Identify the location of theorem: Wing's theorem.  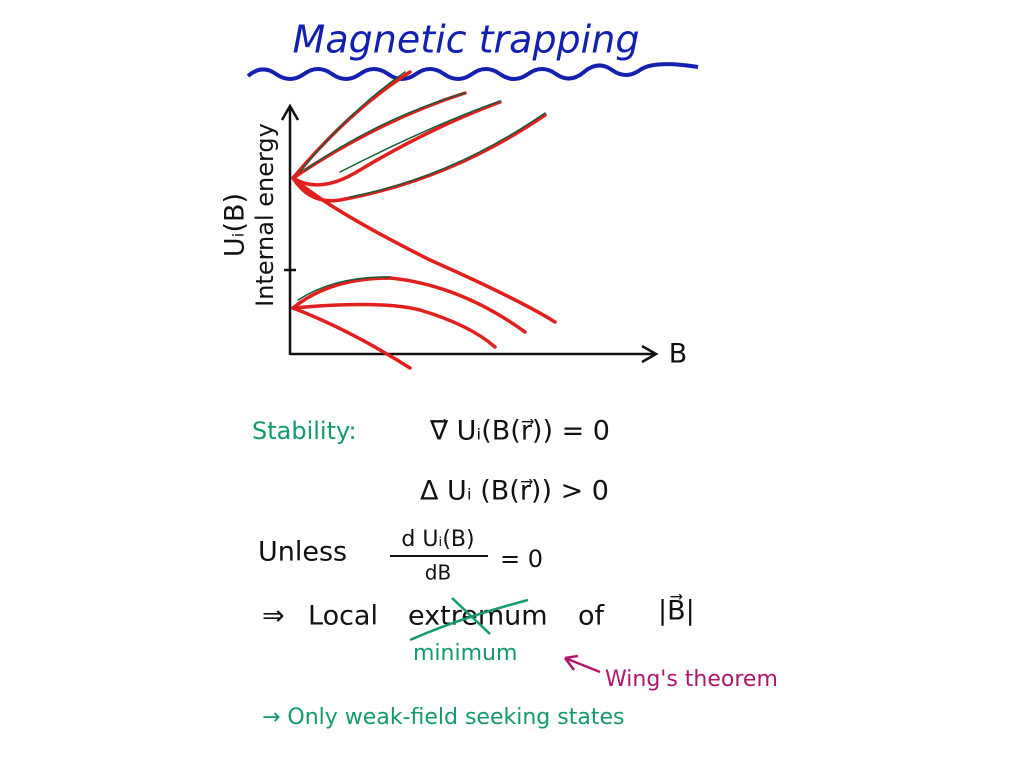
(691, 679).